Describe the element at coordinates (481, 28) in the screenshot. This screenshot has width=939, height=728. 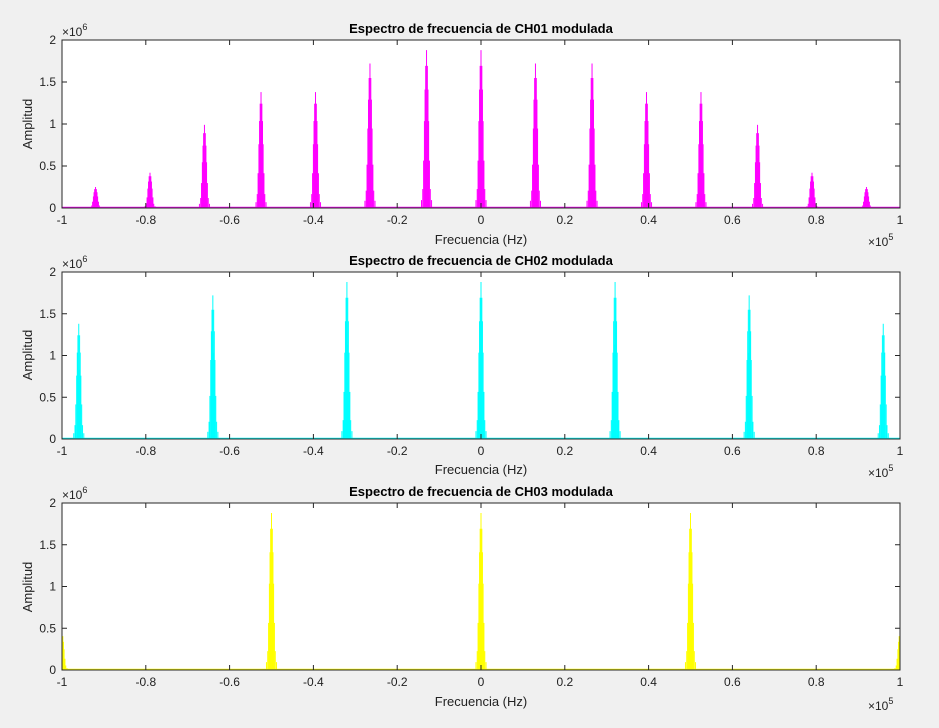
I see `chart-title: Espectro de frecuencia de CH01 modulada` at that location.